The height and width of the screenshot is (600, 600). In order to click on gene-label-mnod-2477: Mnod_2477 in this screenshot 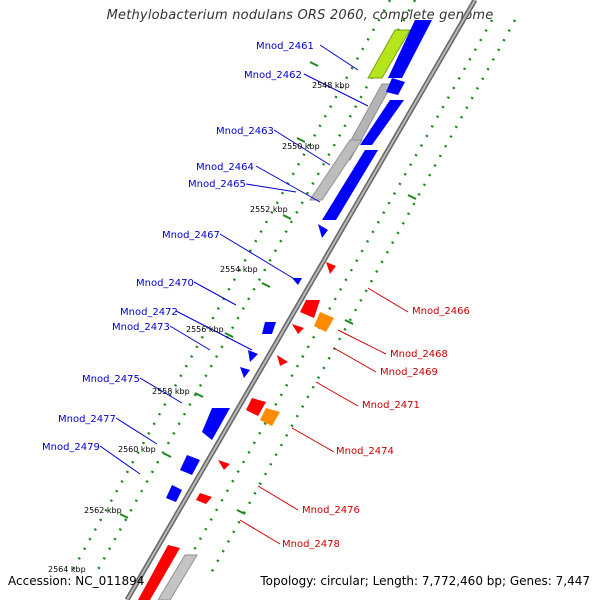, I will do `click(87, 419)`.